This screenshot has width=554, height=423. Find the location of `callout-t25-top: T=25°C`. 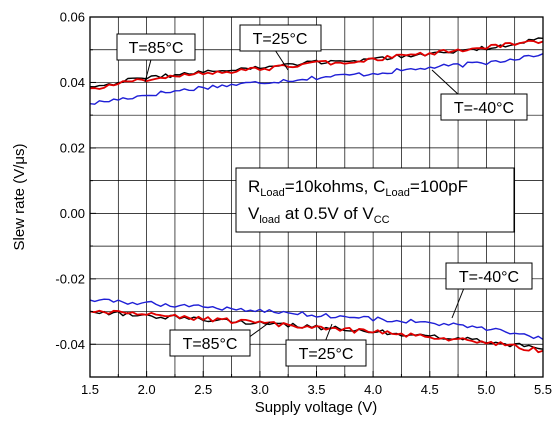

callout-t25-top: T=25°C is located at coordinates (280, 47).